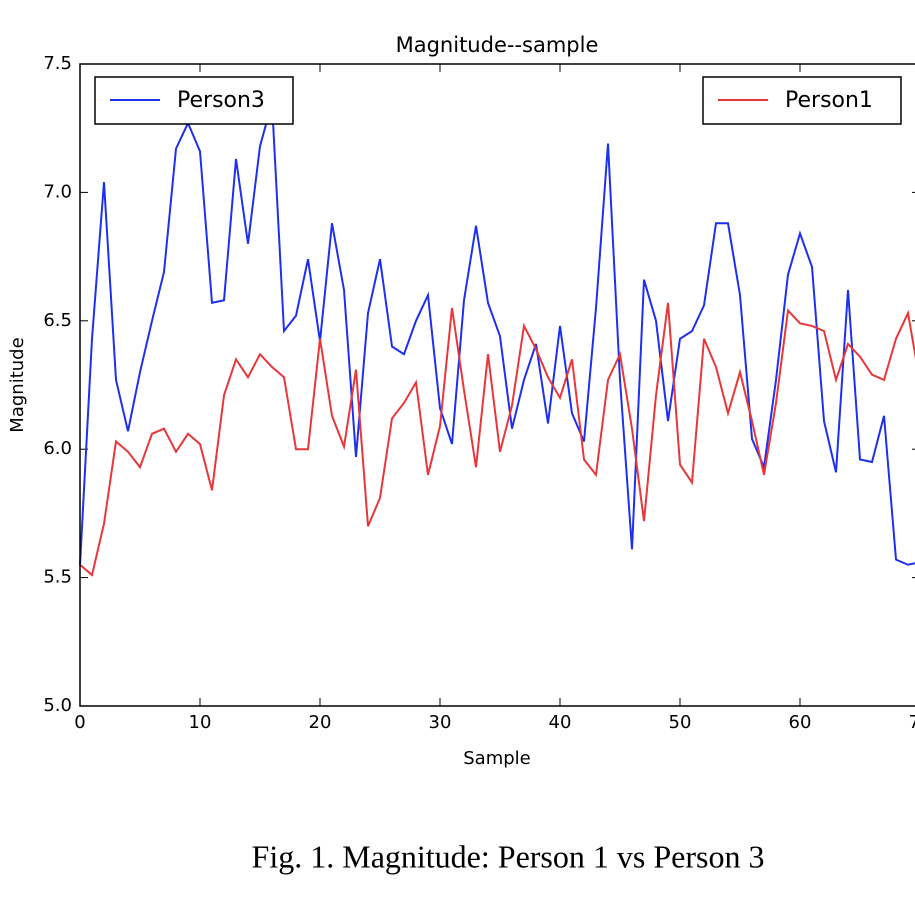 Image resolution: width=915 pixels, height=914 pixels. Describe the element at coordinates (79, 722) in the screenshot. I see `x-tick-label: 0` at that location.